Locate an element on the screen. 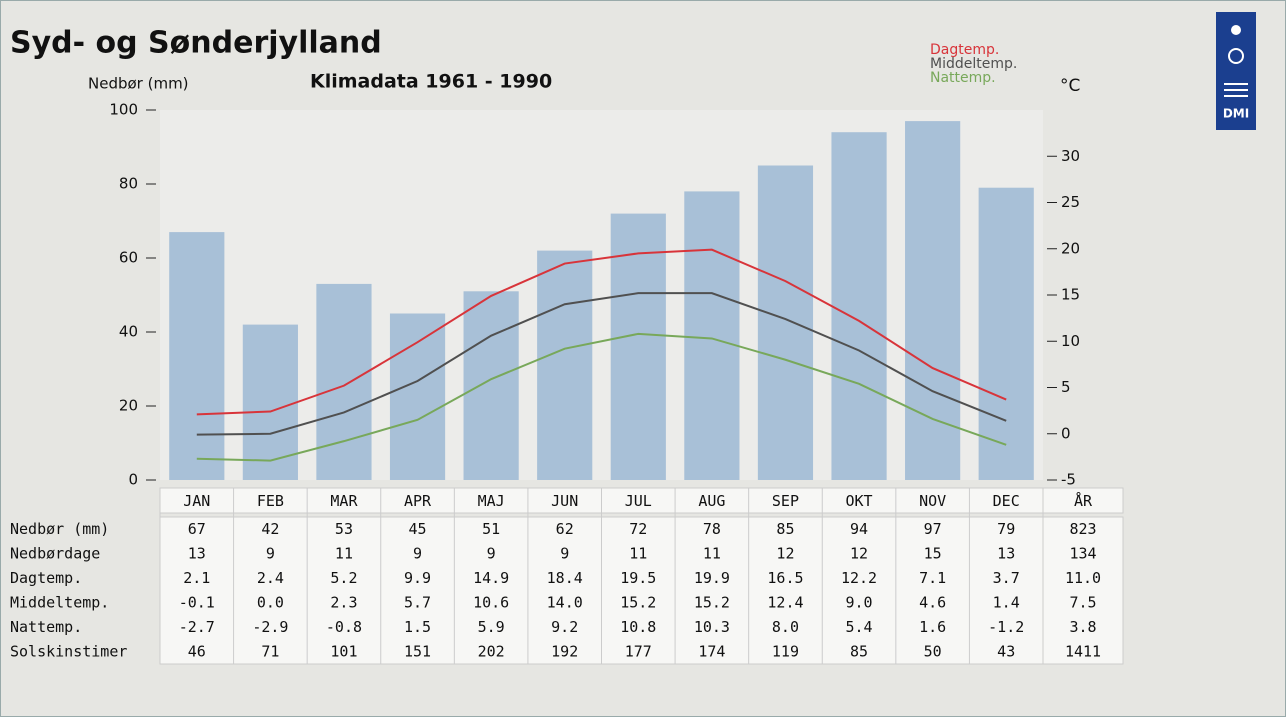 This screenshot has height=717, width=1286. table-header: MAJ is located at coordinates (491, 501).